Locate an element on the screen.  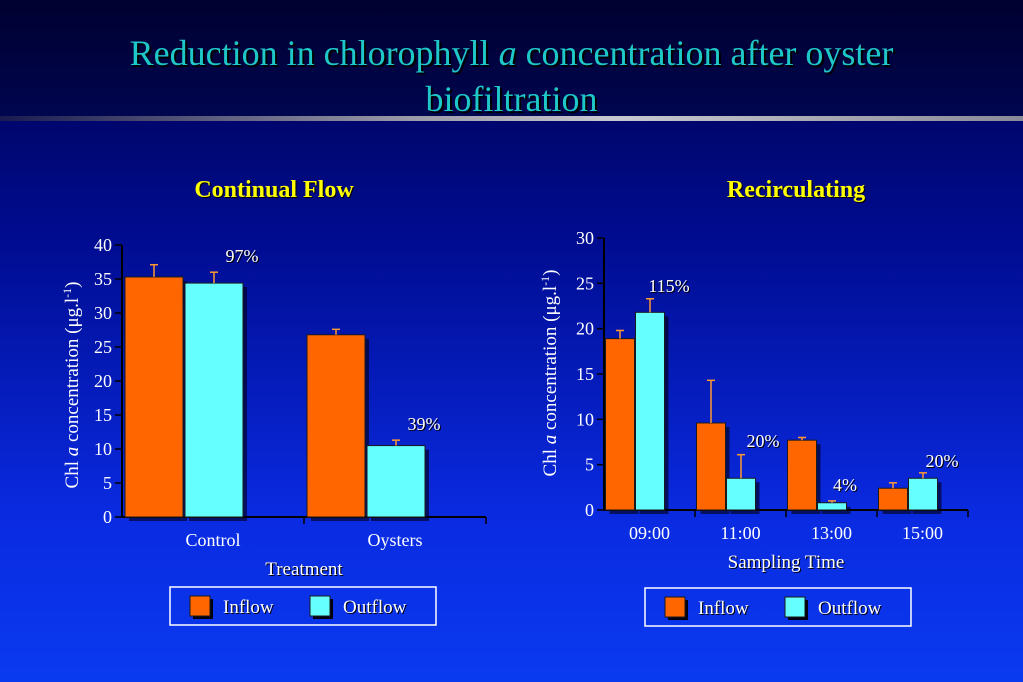
chart-title: Recirculating is located at coordinates (796, 190).